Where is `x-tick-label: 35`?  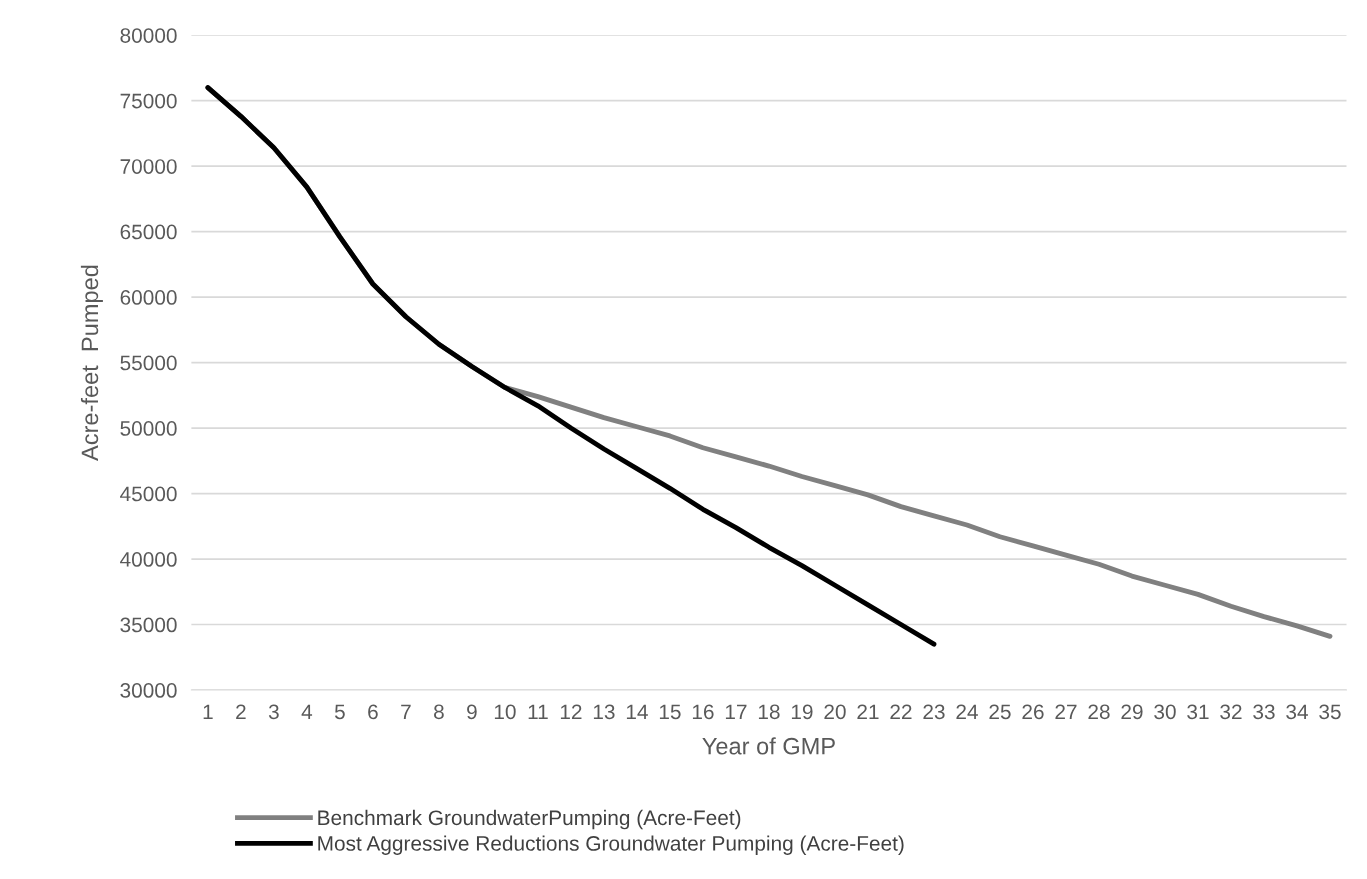 x-tick-label: 35 is located at coordinates (1330, 712).